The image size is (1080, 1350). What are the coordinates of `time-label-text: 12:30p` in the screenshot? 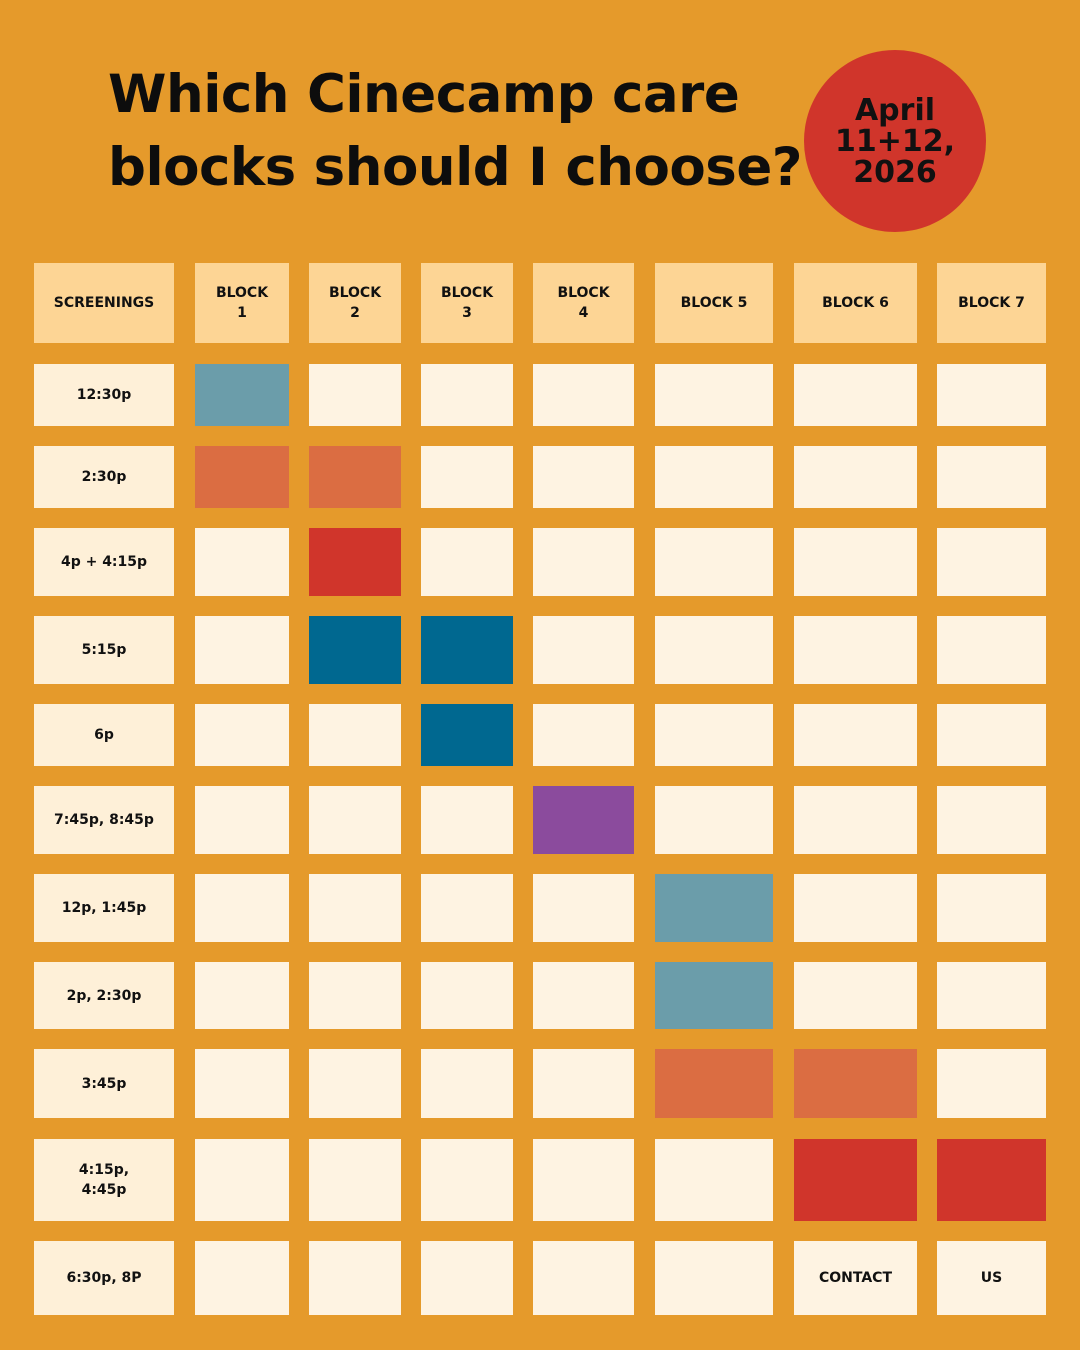 It's located at (104, 395).